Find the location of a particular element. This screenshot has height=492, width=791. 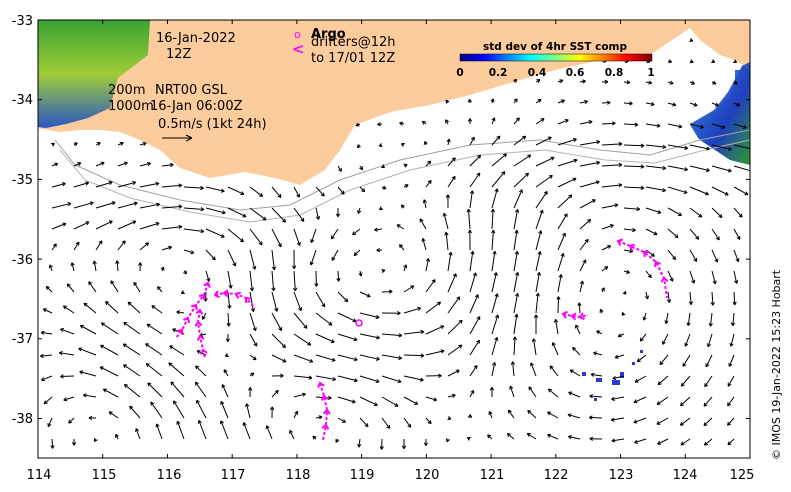

x-tick-label: 120 is located at coordinates (427, 475).